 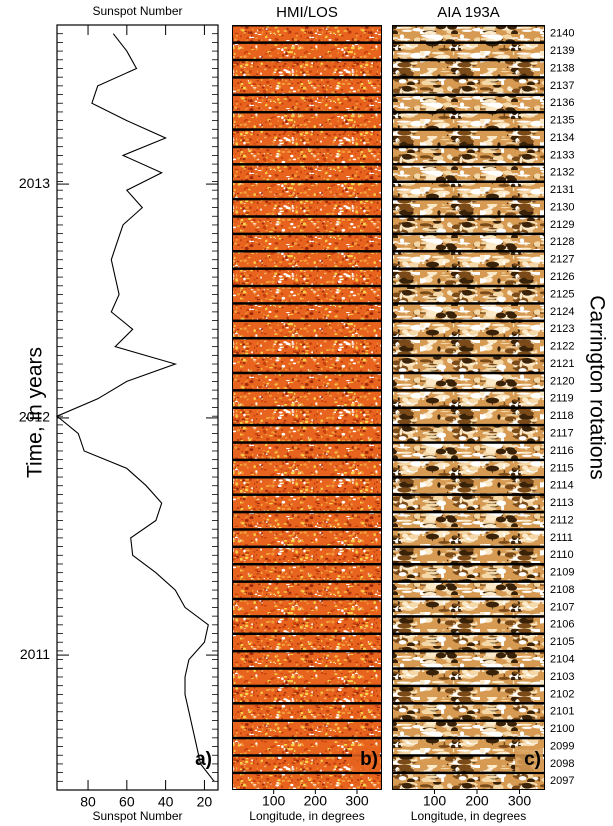 What do you see at coordinates (562, 34) in the screenshot?
I see `rotation-label: 2140` at bounding box center [562, 34].